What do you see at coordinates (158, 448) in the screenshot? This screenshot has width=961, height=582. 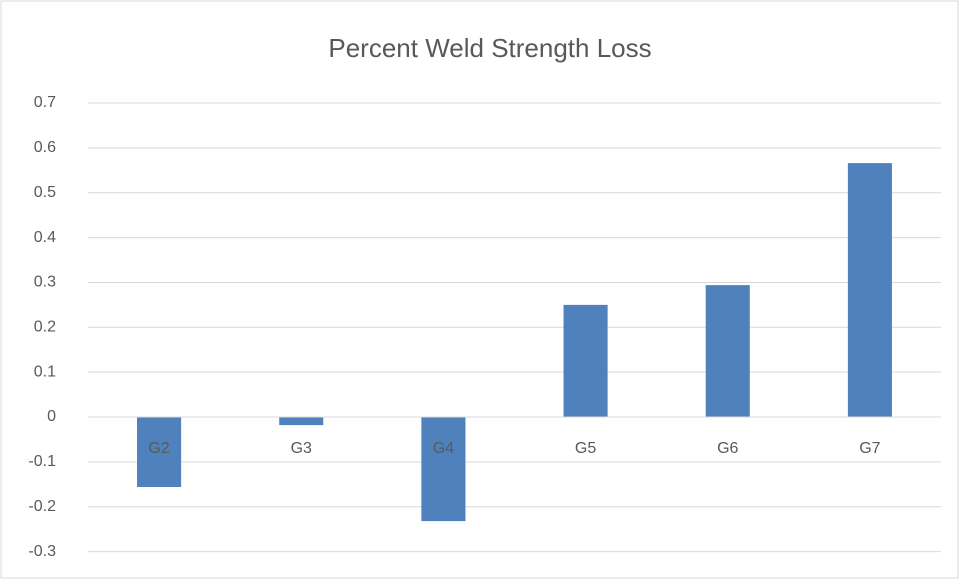 I see `x-tick-label: G2` at bounding box center [158, 448].